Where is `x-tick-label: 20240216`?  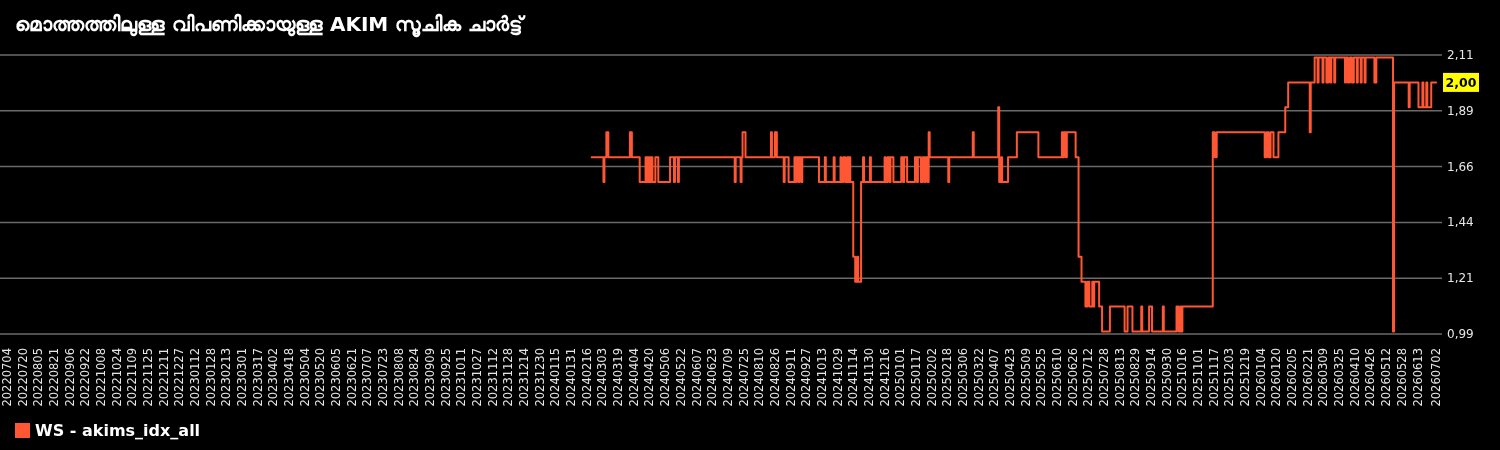 x-tick-label: 20240216 is located at coordinates (586, 377).